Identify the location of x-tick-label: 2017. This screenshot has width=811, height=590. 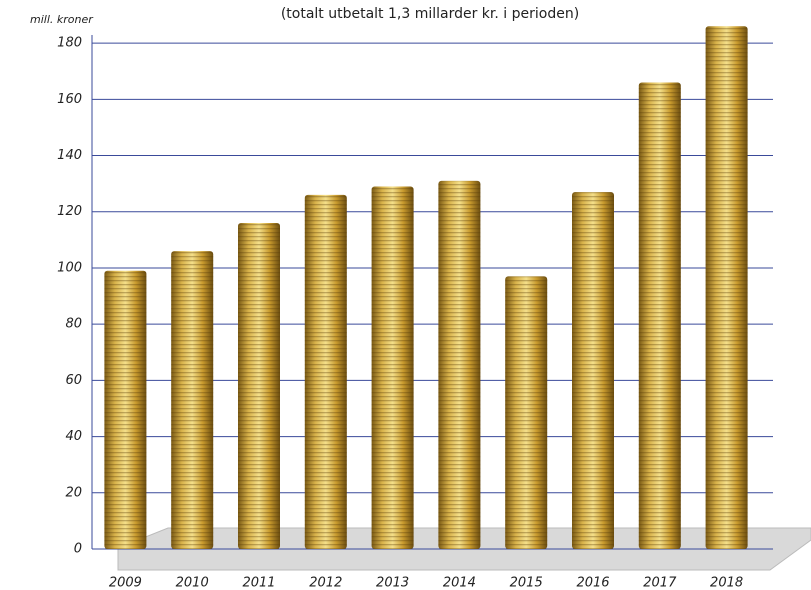
(660, 583).